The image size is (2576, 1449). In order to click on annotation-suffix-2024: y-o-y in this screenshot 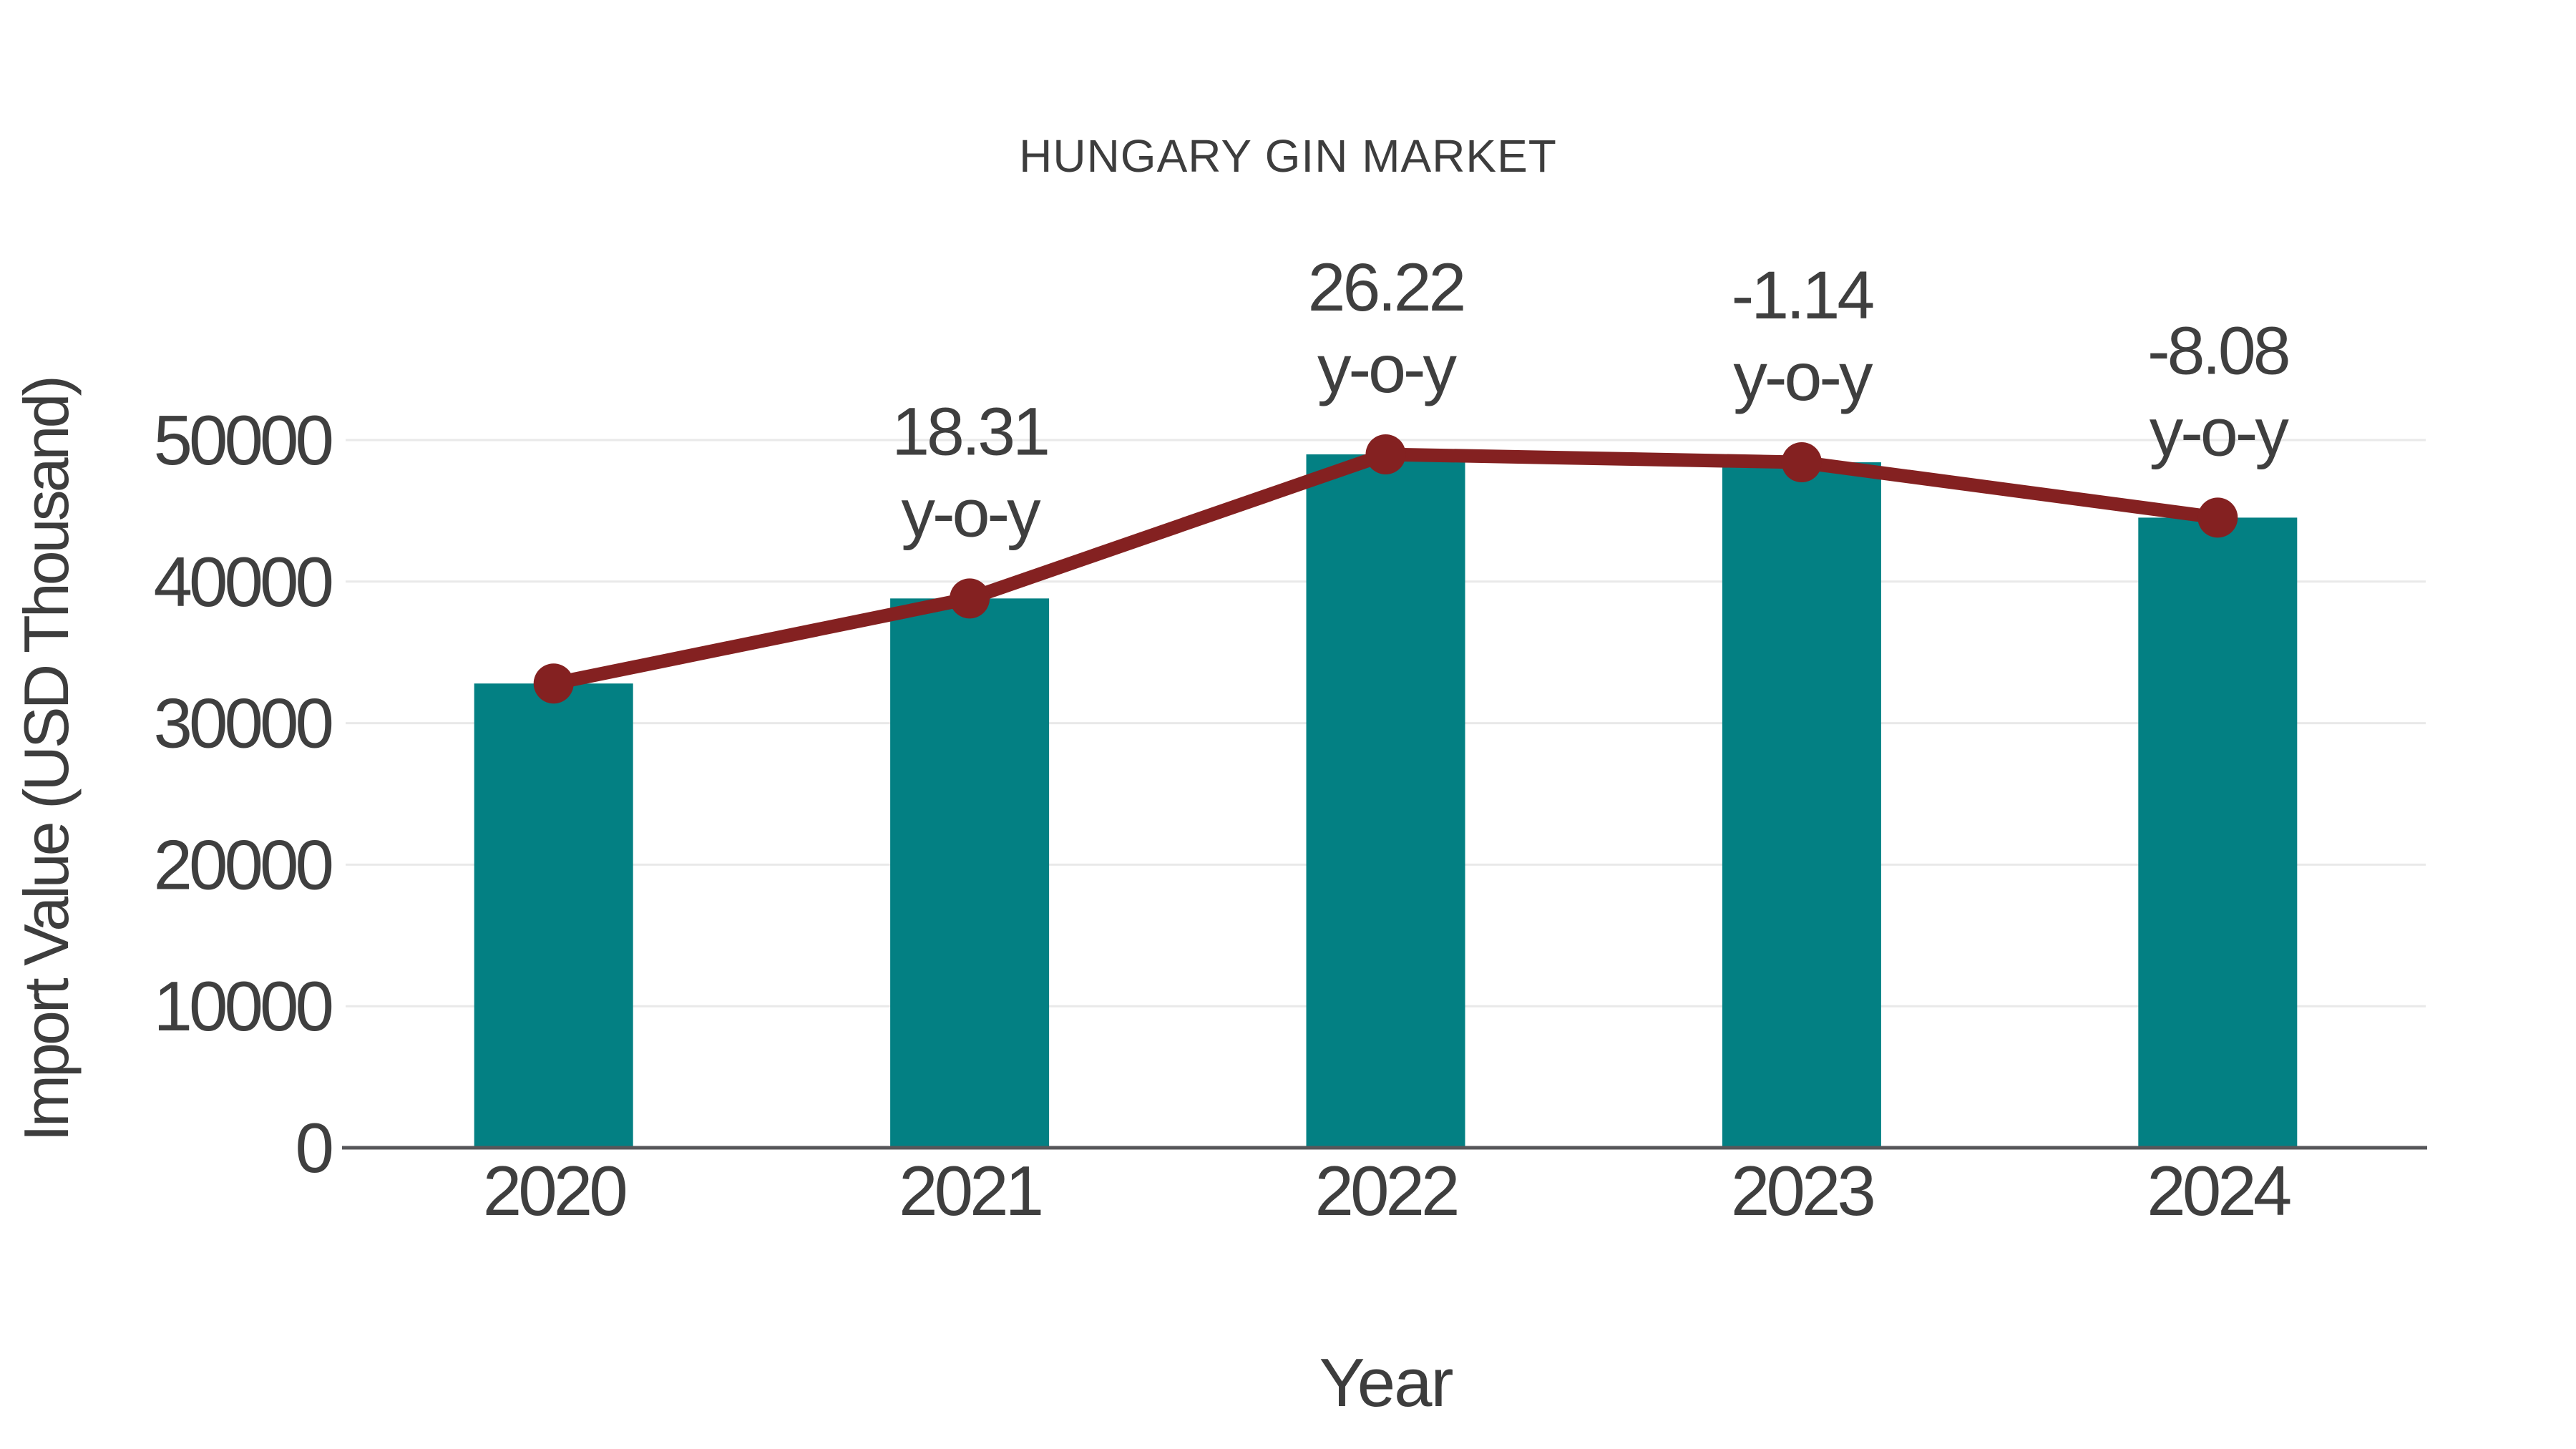, I will do `click(2220, 432)`.